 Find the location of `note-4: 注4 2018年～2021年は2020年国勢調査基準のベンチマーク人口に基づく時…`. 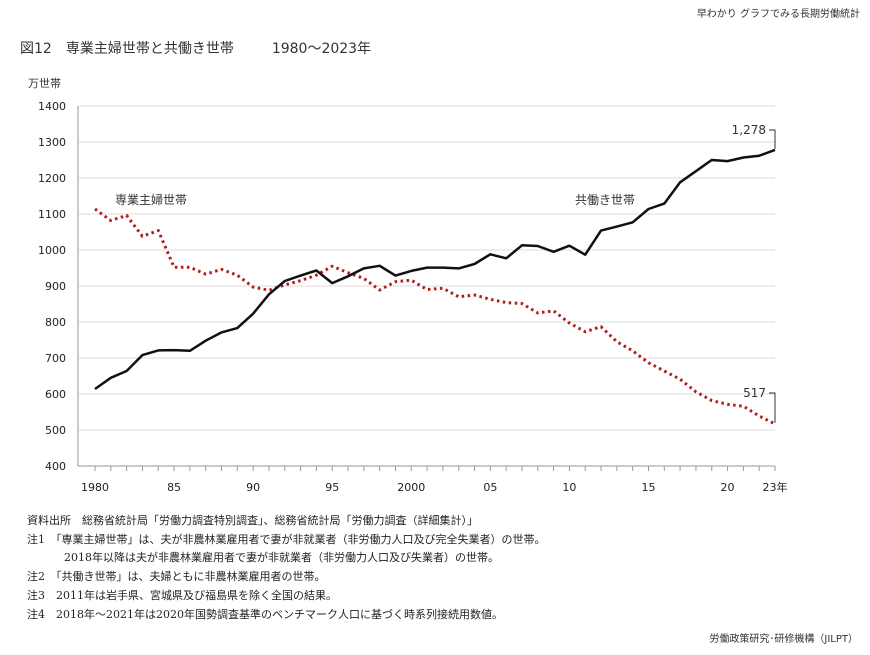

note-4: 注4 2018年～2021年は2020年国勢調査基準のベンチマーク人口に基づく時… is located at coordinates (265, 614).